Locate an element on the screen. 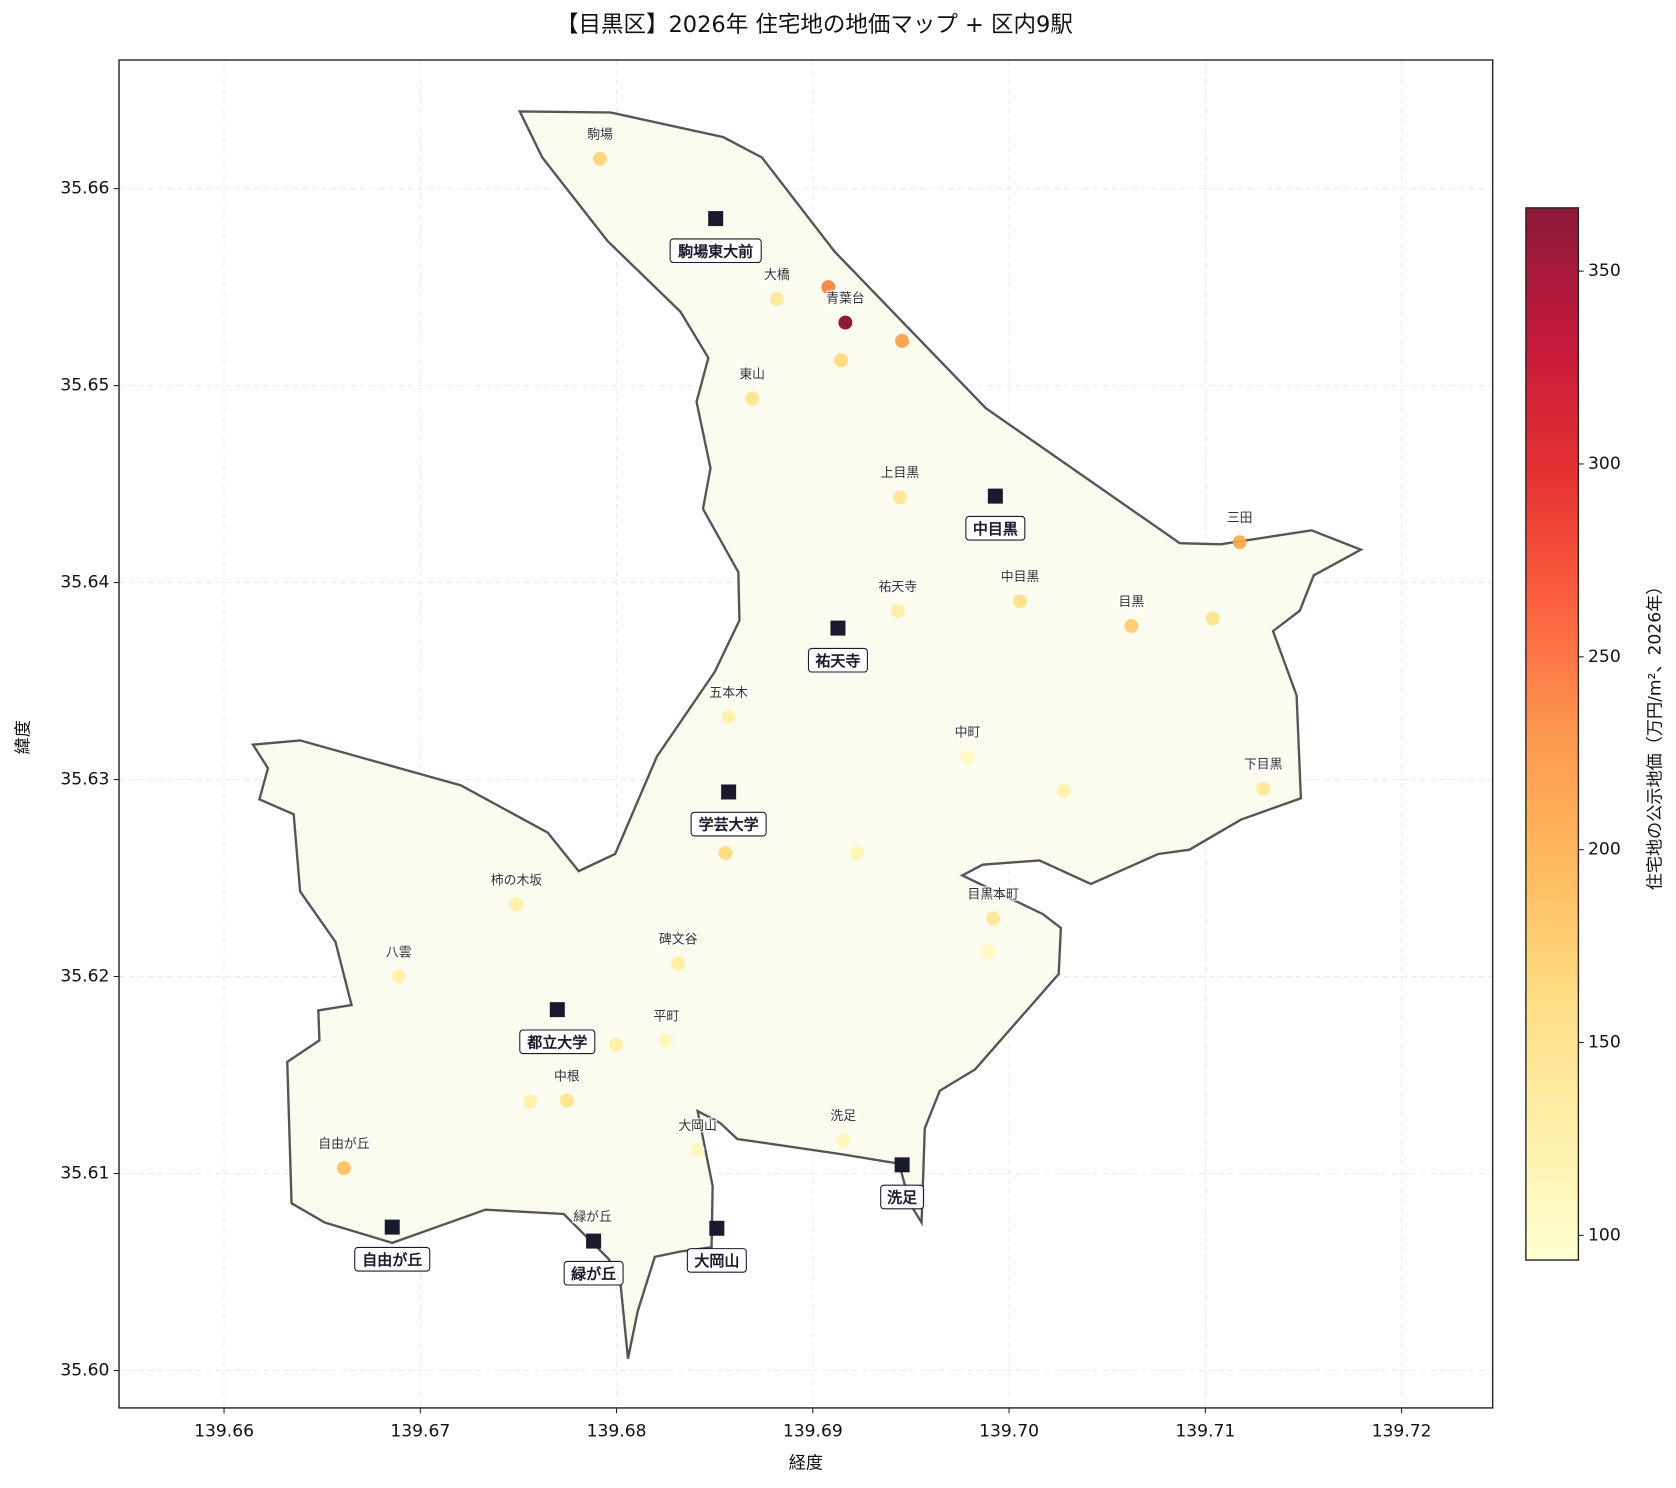  station-label: 大岡山 is located at coordinates (716, 1261).